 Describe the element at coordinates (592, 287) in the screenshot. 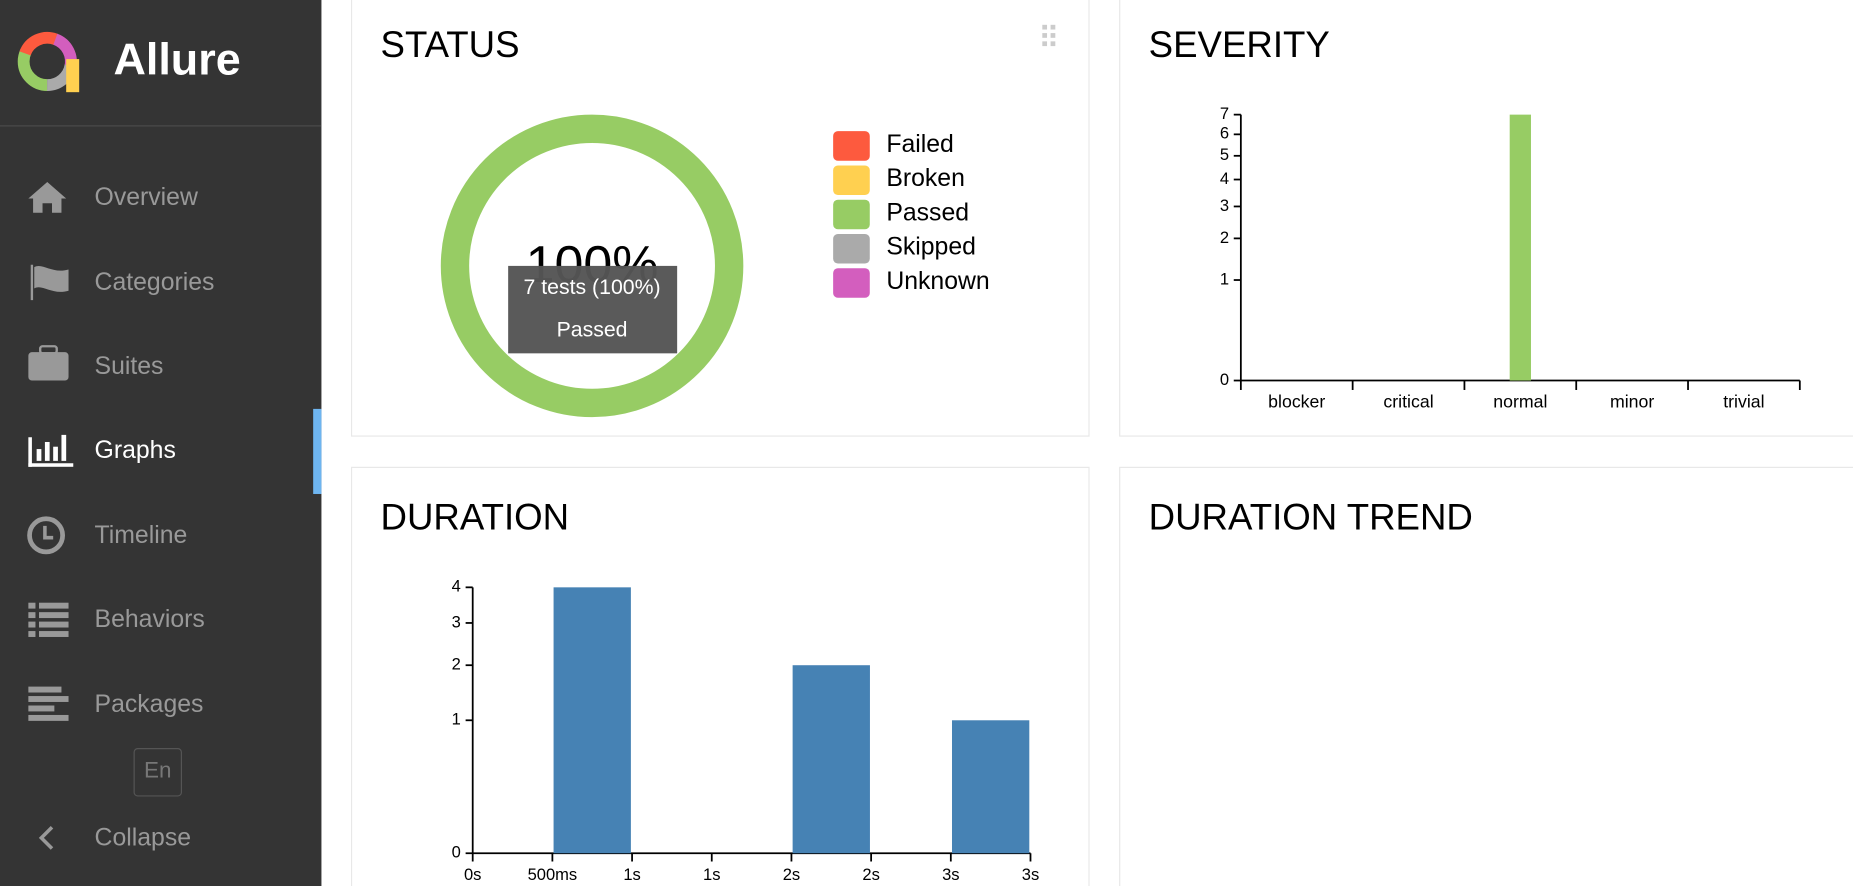

I see `tooltip-line: 7 tests (100%)` at that location.